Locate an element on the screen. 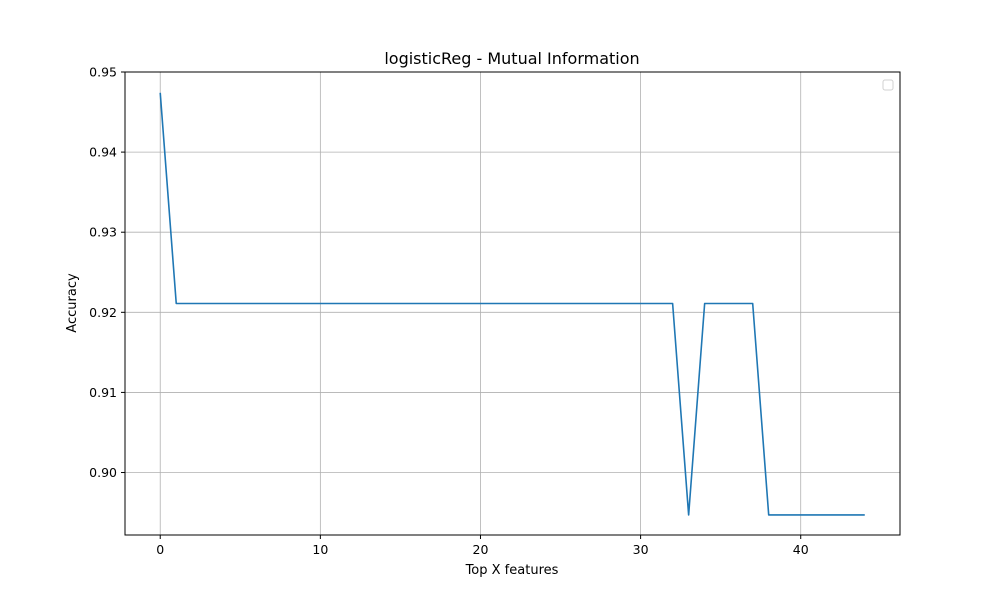 The width and height of the screenshot is (1000, 600). y-tick-label: 0.90 is located at coordinates (103, 472).